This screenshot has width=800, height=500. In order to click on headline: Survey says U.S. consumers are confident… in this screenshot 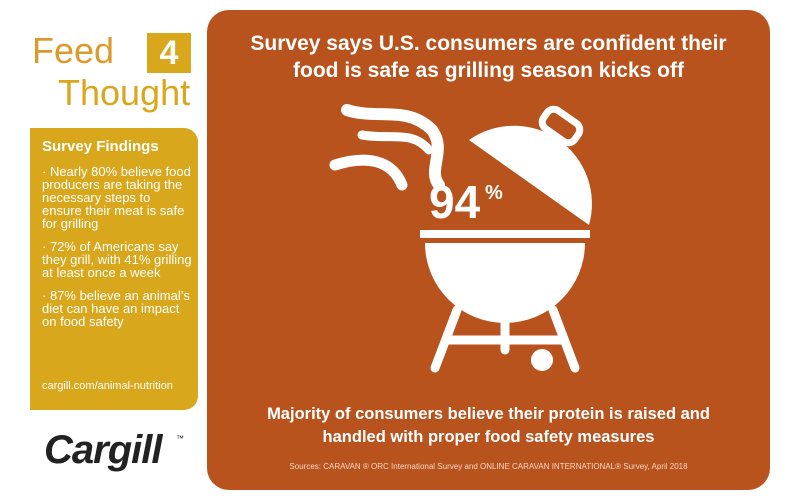, I will do `click(488, 57)`.